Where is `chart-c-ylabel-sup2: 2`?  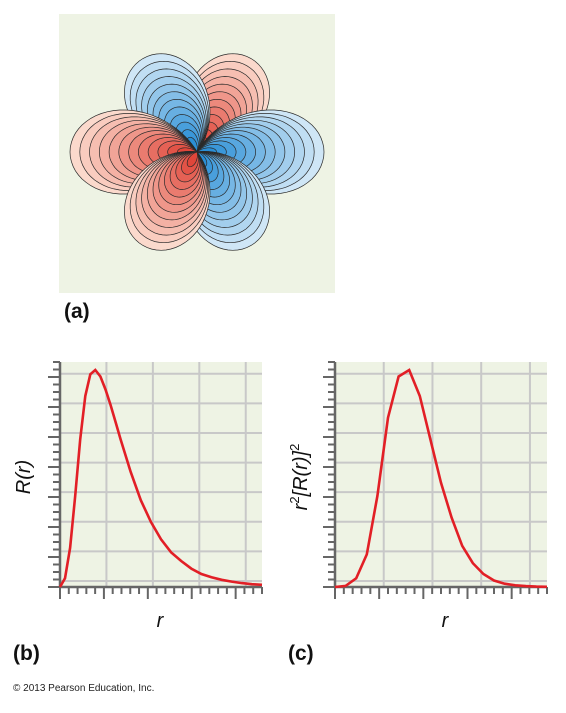
chart-c-ylabel-sup2: 2 is located at coordinates (294, 447).